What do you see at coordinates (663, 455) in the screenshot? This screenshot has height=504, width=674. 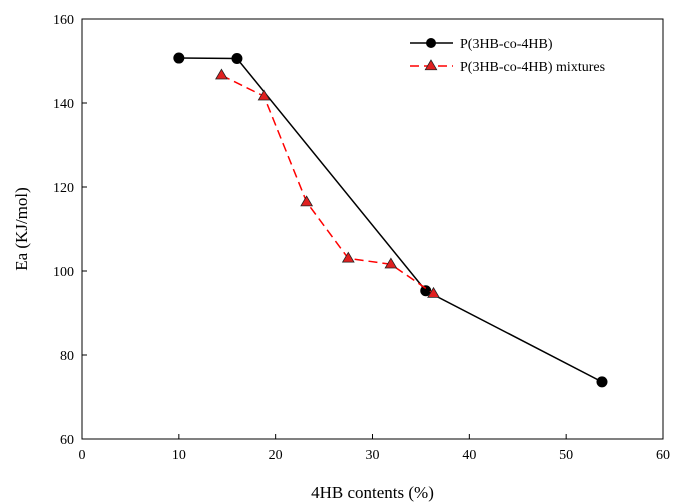 I see `x-tick-label: 60` at bounding box center [663, 455].